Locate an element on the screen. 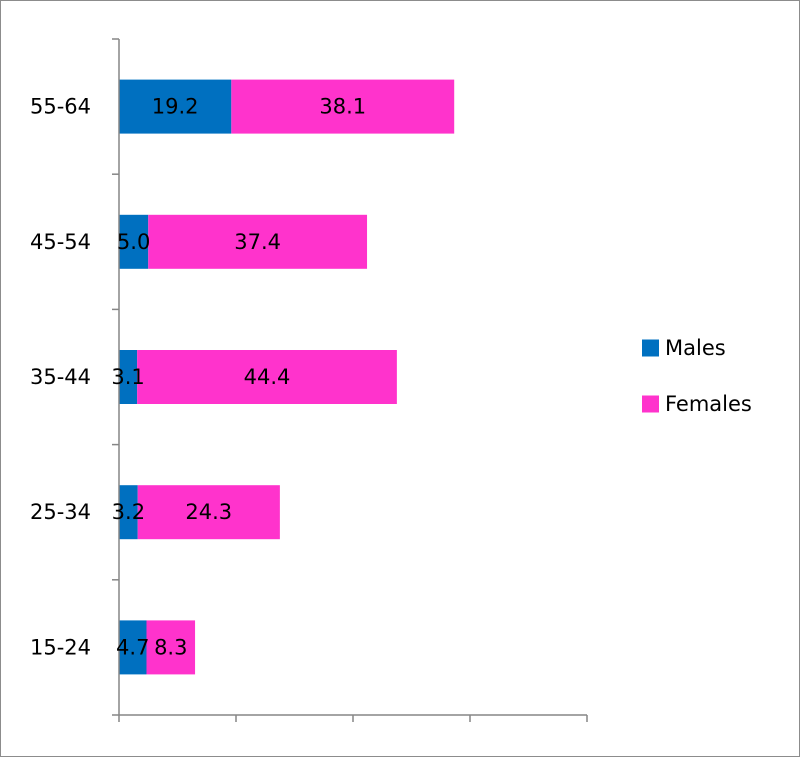  data-label-females-35-44: 44.4 is located at coordinates (267, 377).